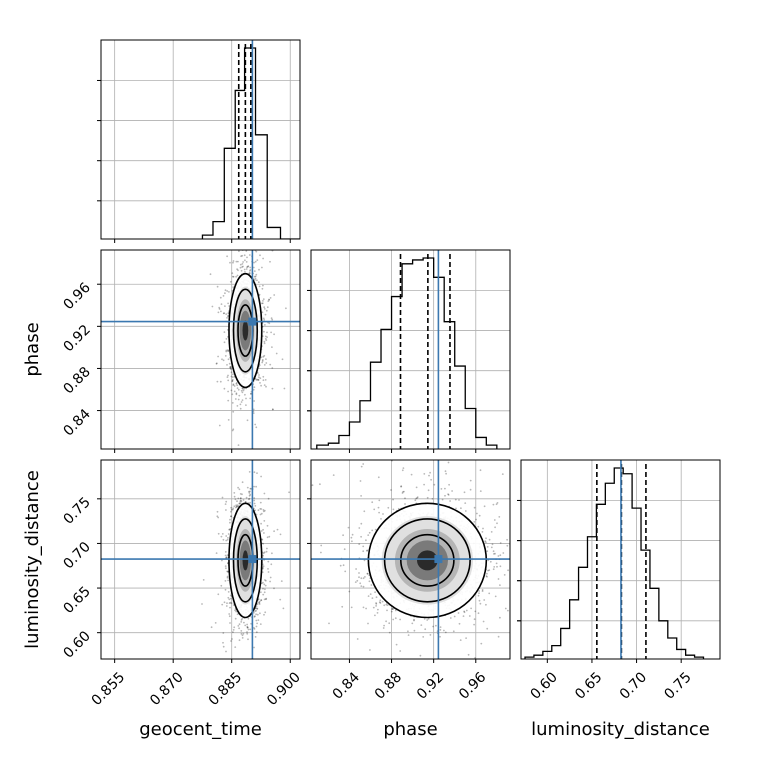  I want to click on contour-line, so click(245, 330).